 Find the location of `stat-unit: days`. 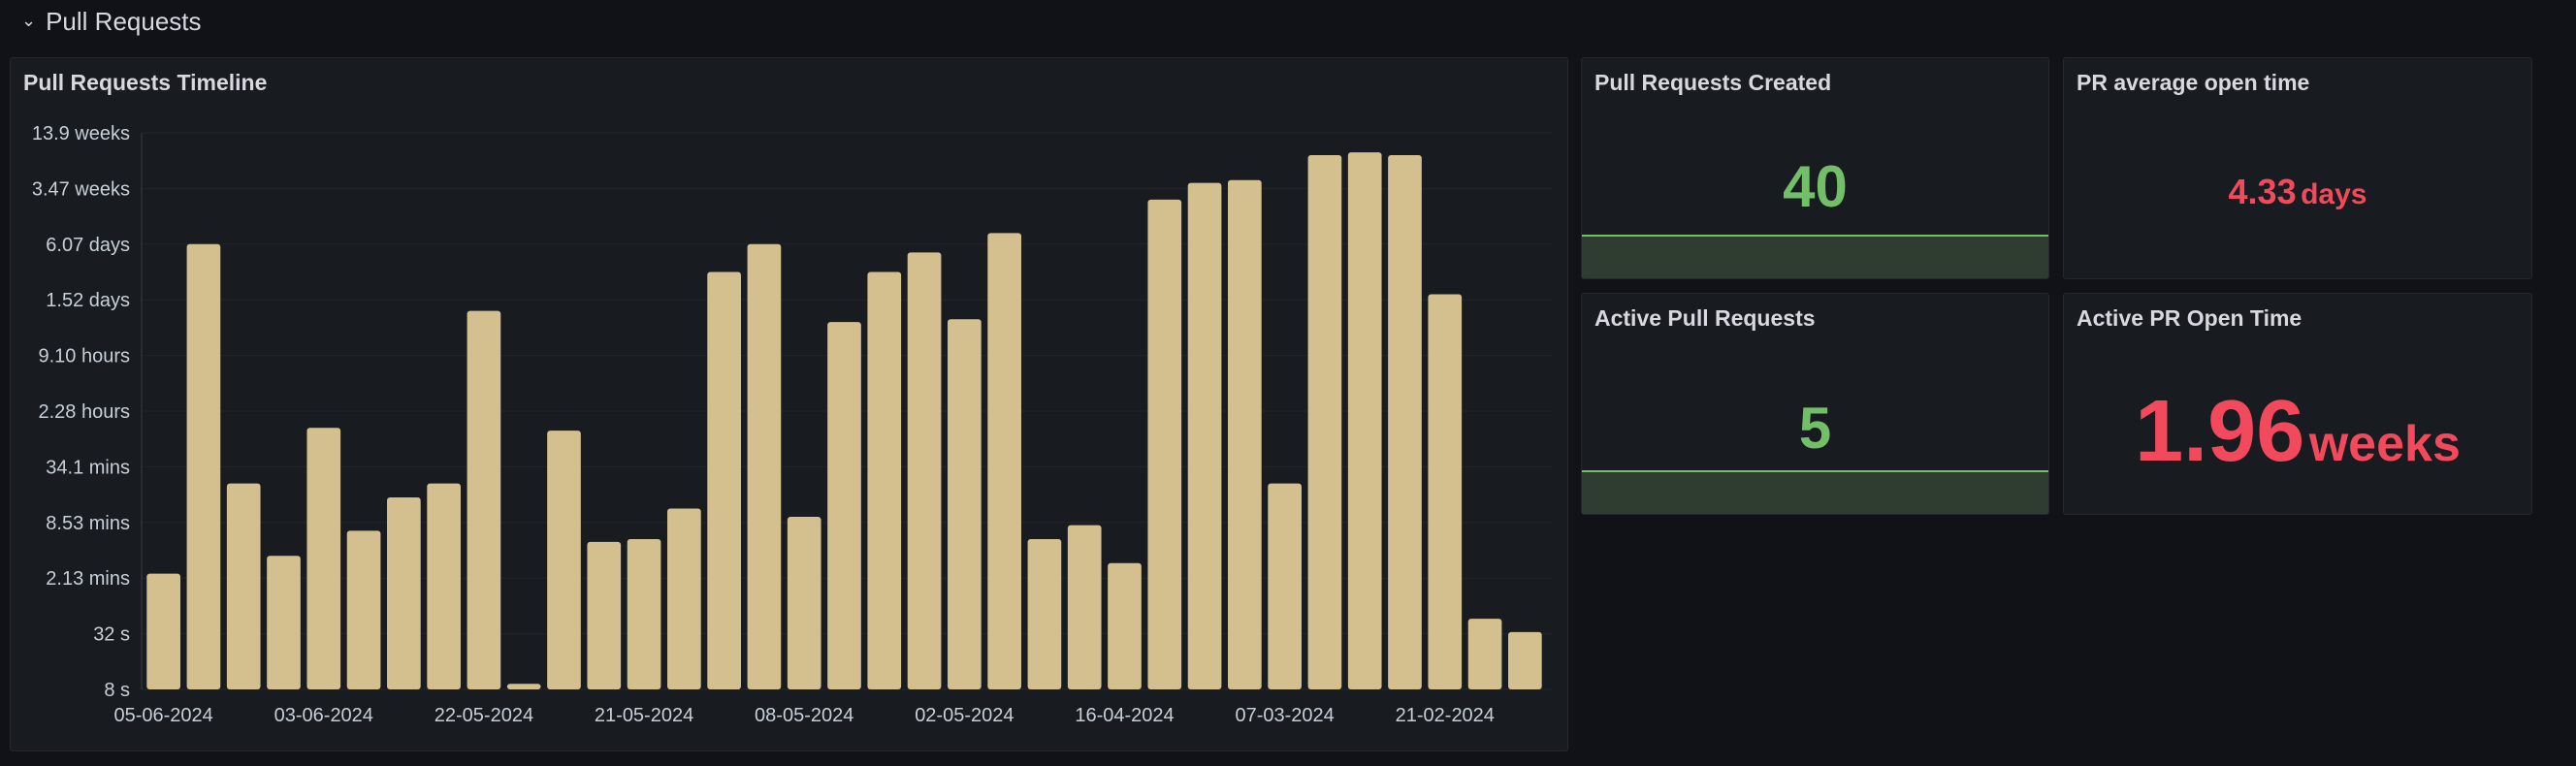

stat-unit: days is located at coordinates (2334, 194).